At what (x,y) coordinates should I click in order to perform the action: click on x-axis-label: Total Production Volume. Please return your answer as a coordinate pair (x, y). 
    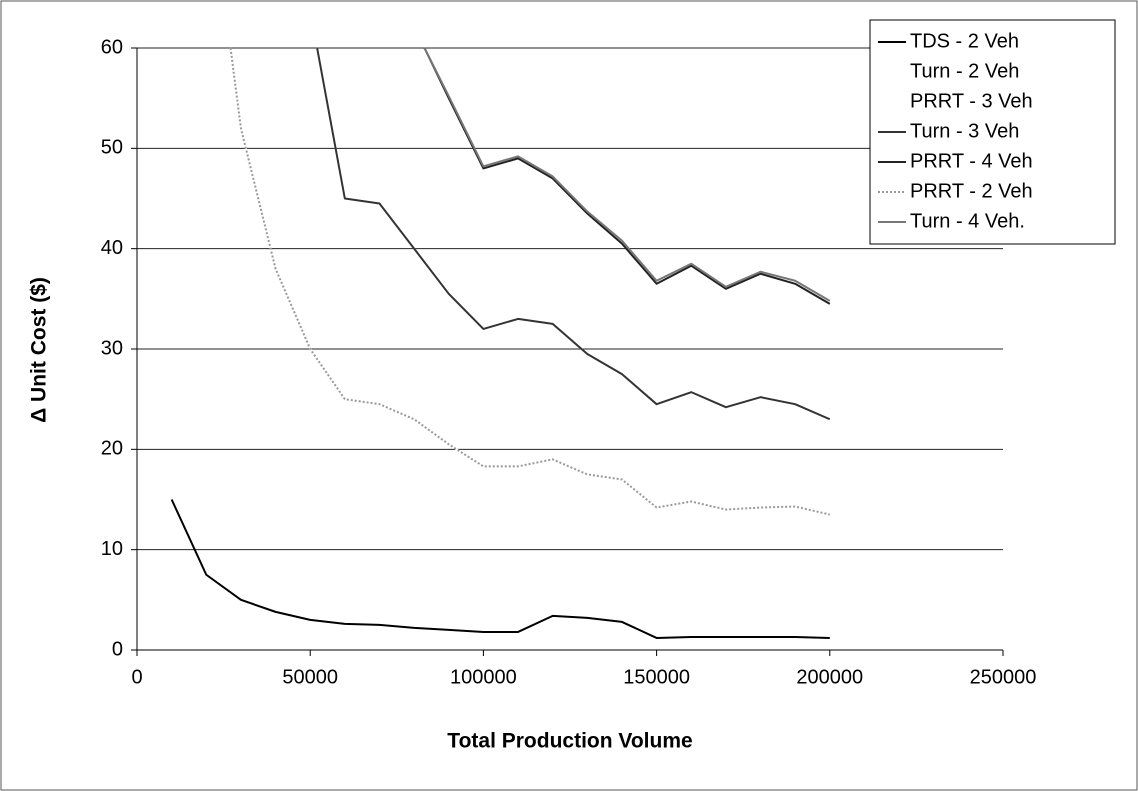
    Looking at the image, I should click on (569, 741).